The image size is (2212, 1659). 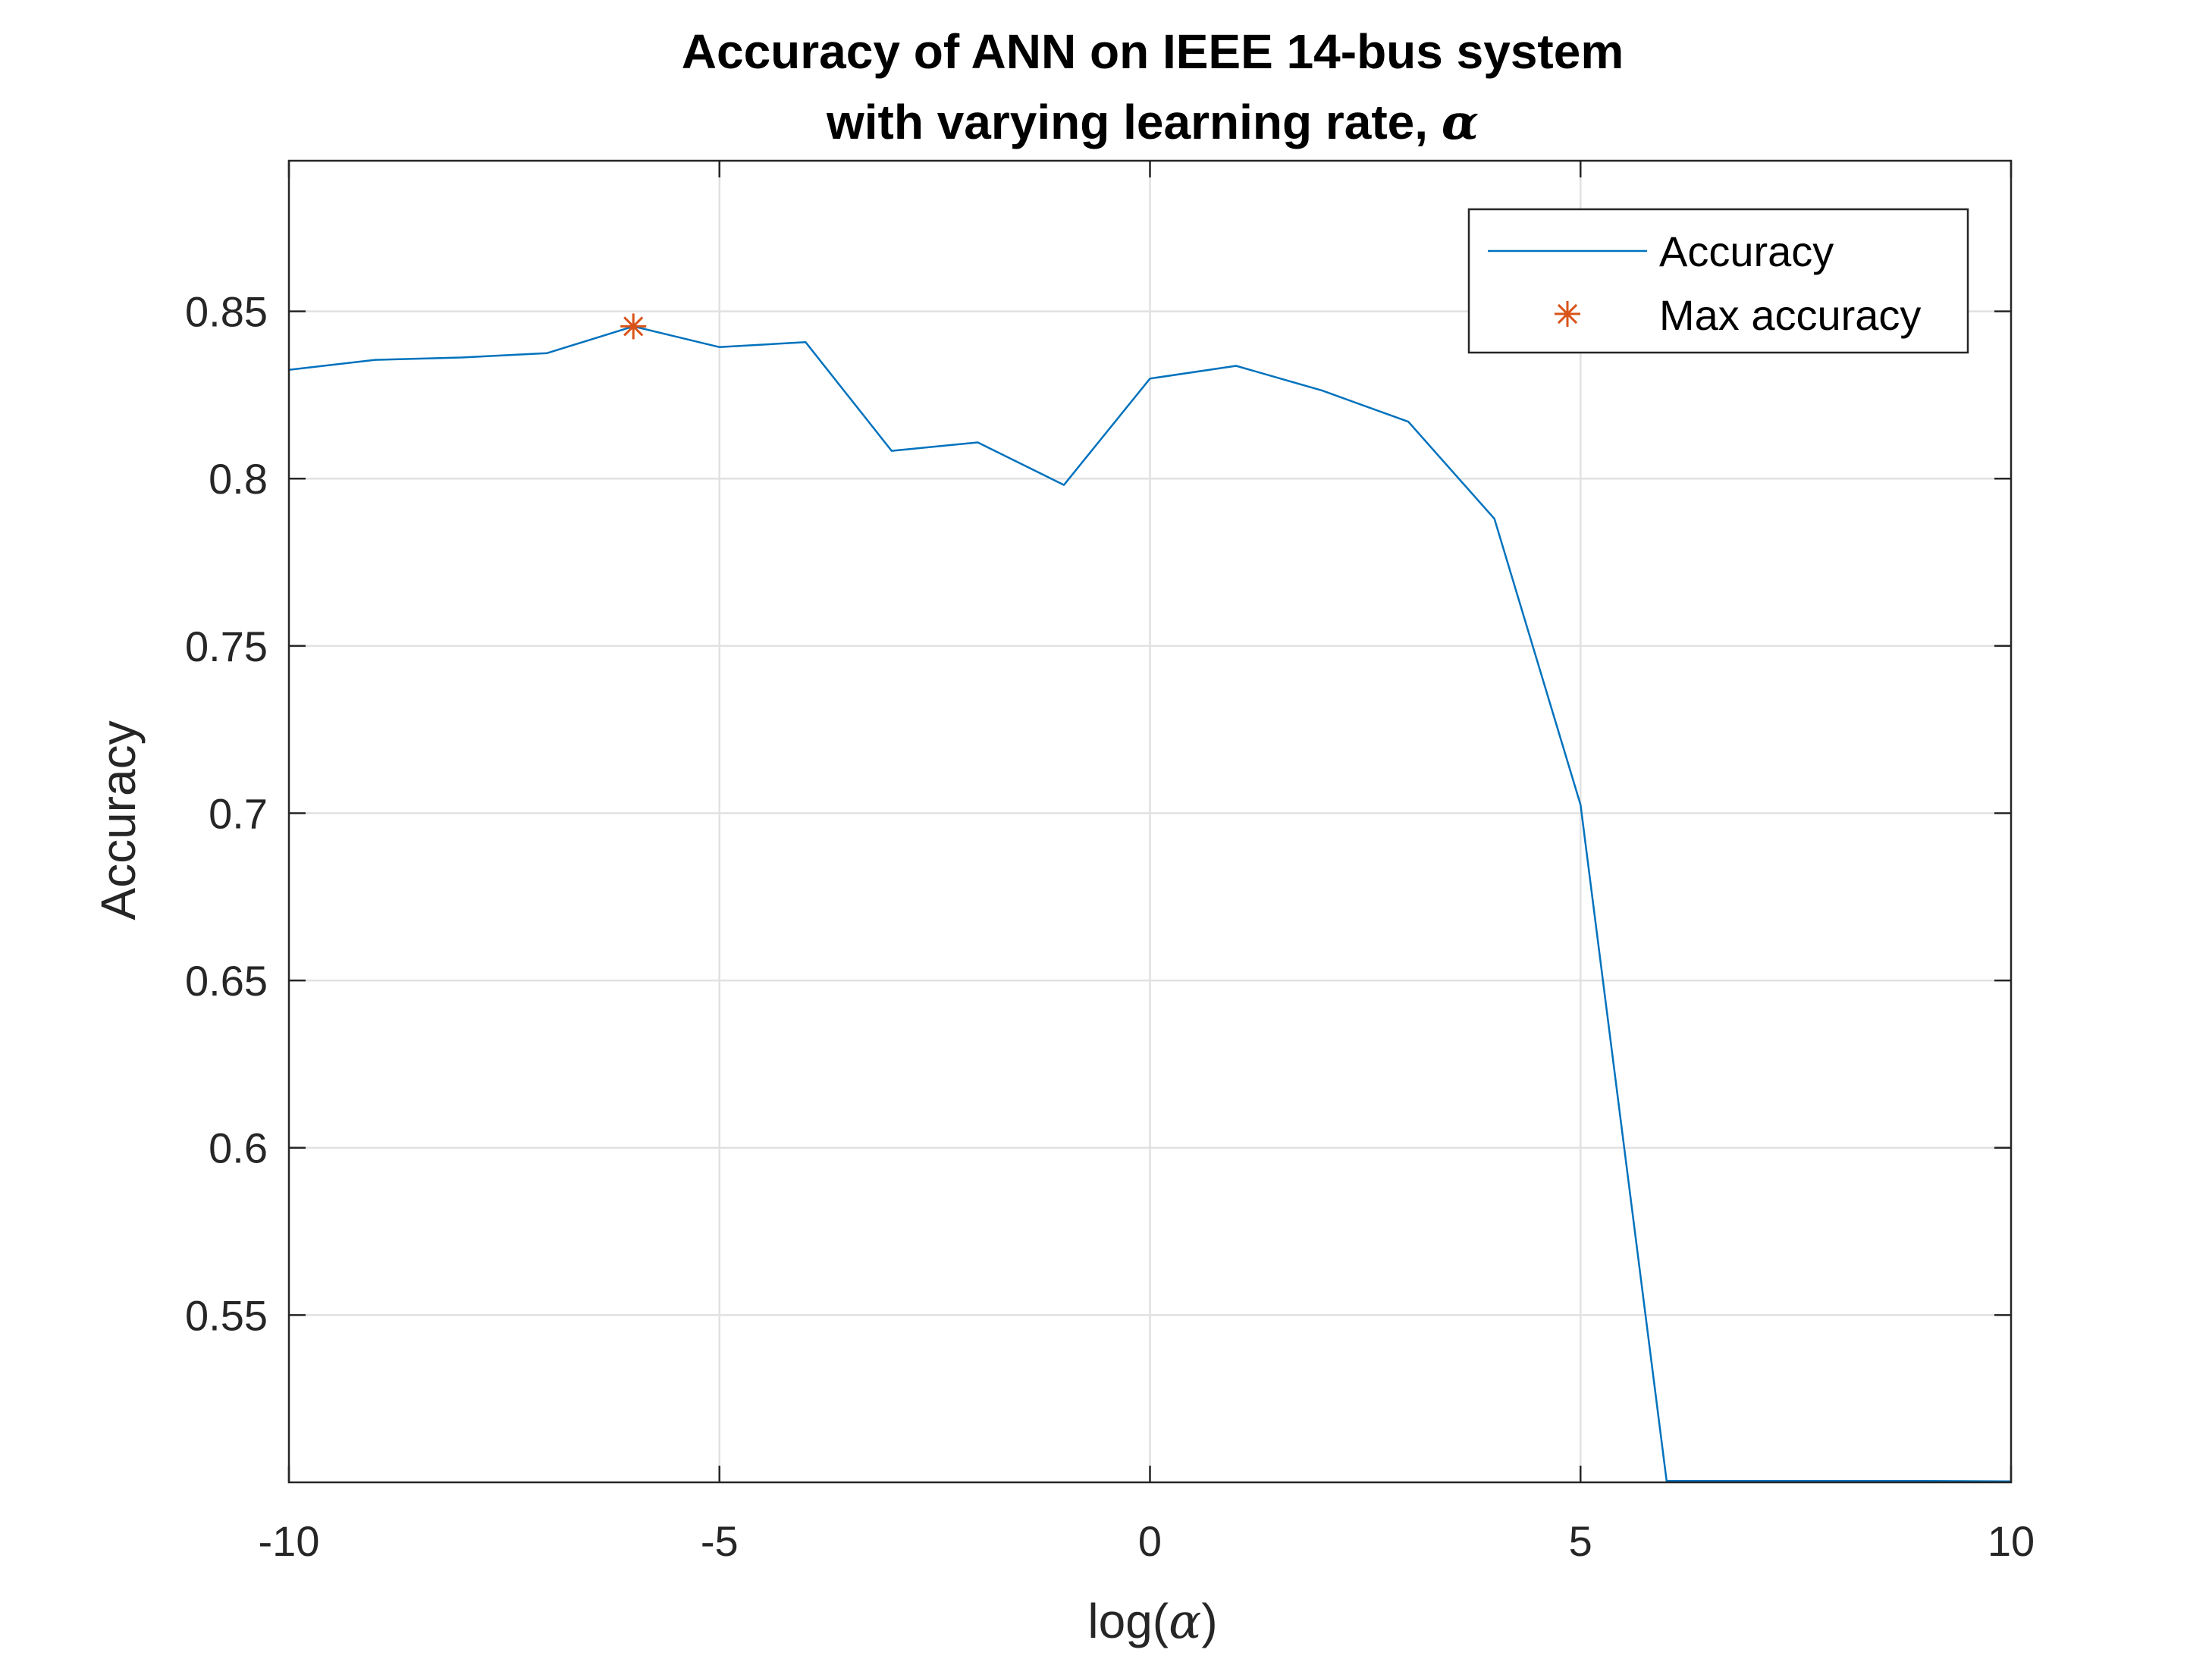 What do you see at coordinates (289, 1541) in the screenshot?
I see `x-tick-label: -10` at bounding box center [289, 1541].